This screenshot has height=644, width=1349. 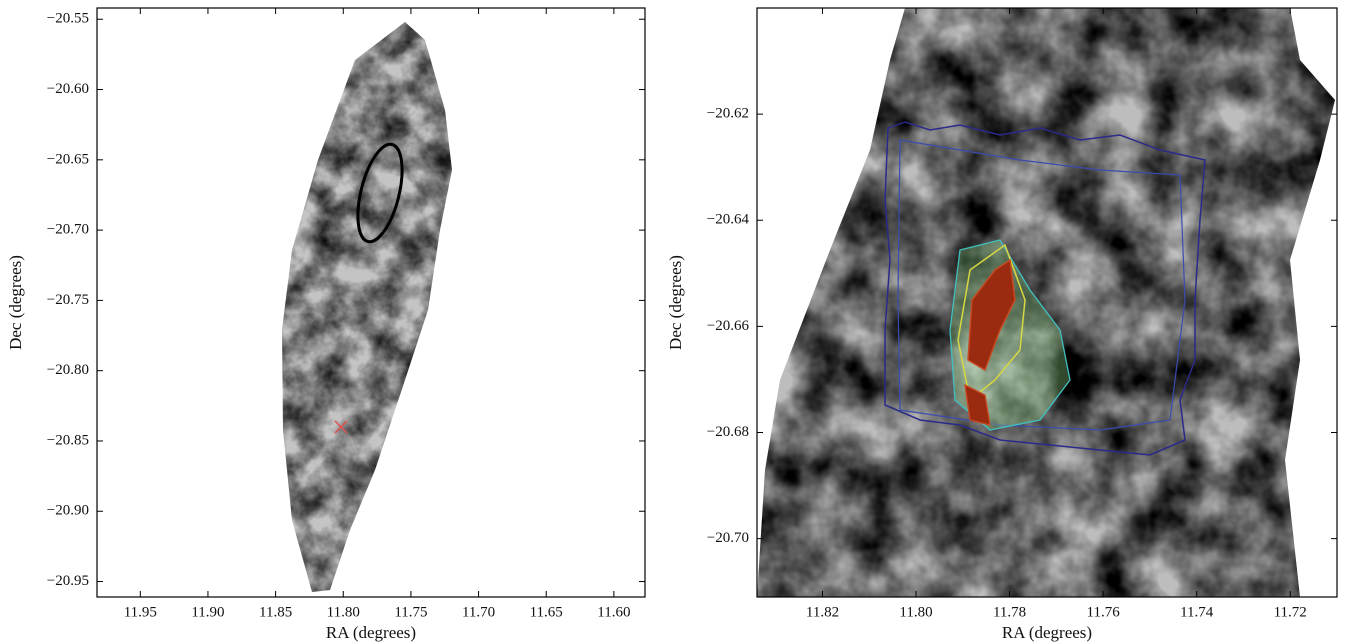 I want to click on y-tick-label: −20.75, so click(x=68, y=300).